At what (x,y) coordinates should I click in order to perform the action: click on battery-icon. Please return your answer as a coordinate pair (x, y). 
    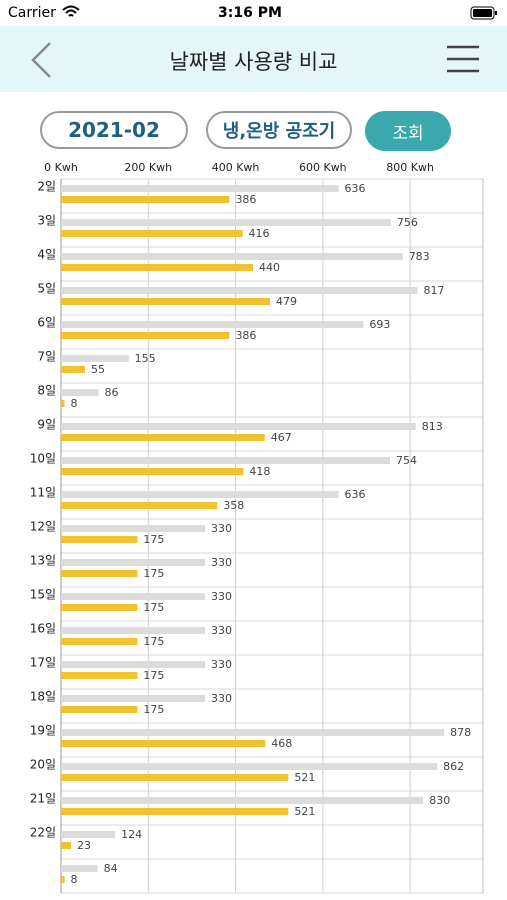
    Looking at the image, I should click on (483, 13).